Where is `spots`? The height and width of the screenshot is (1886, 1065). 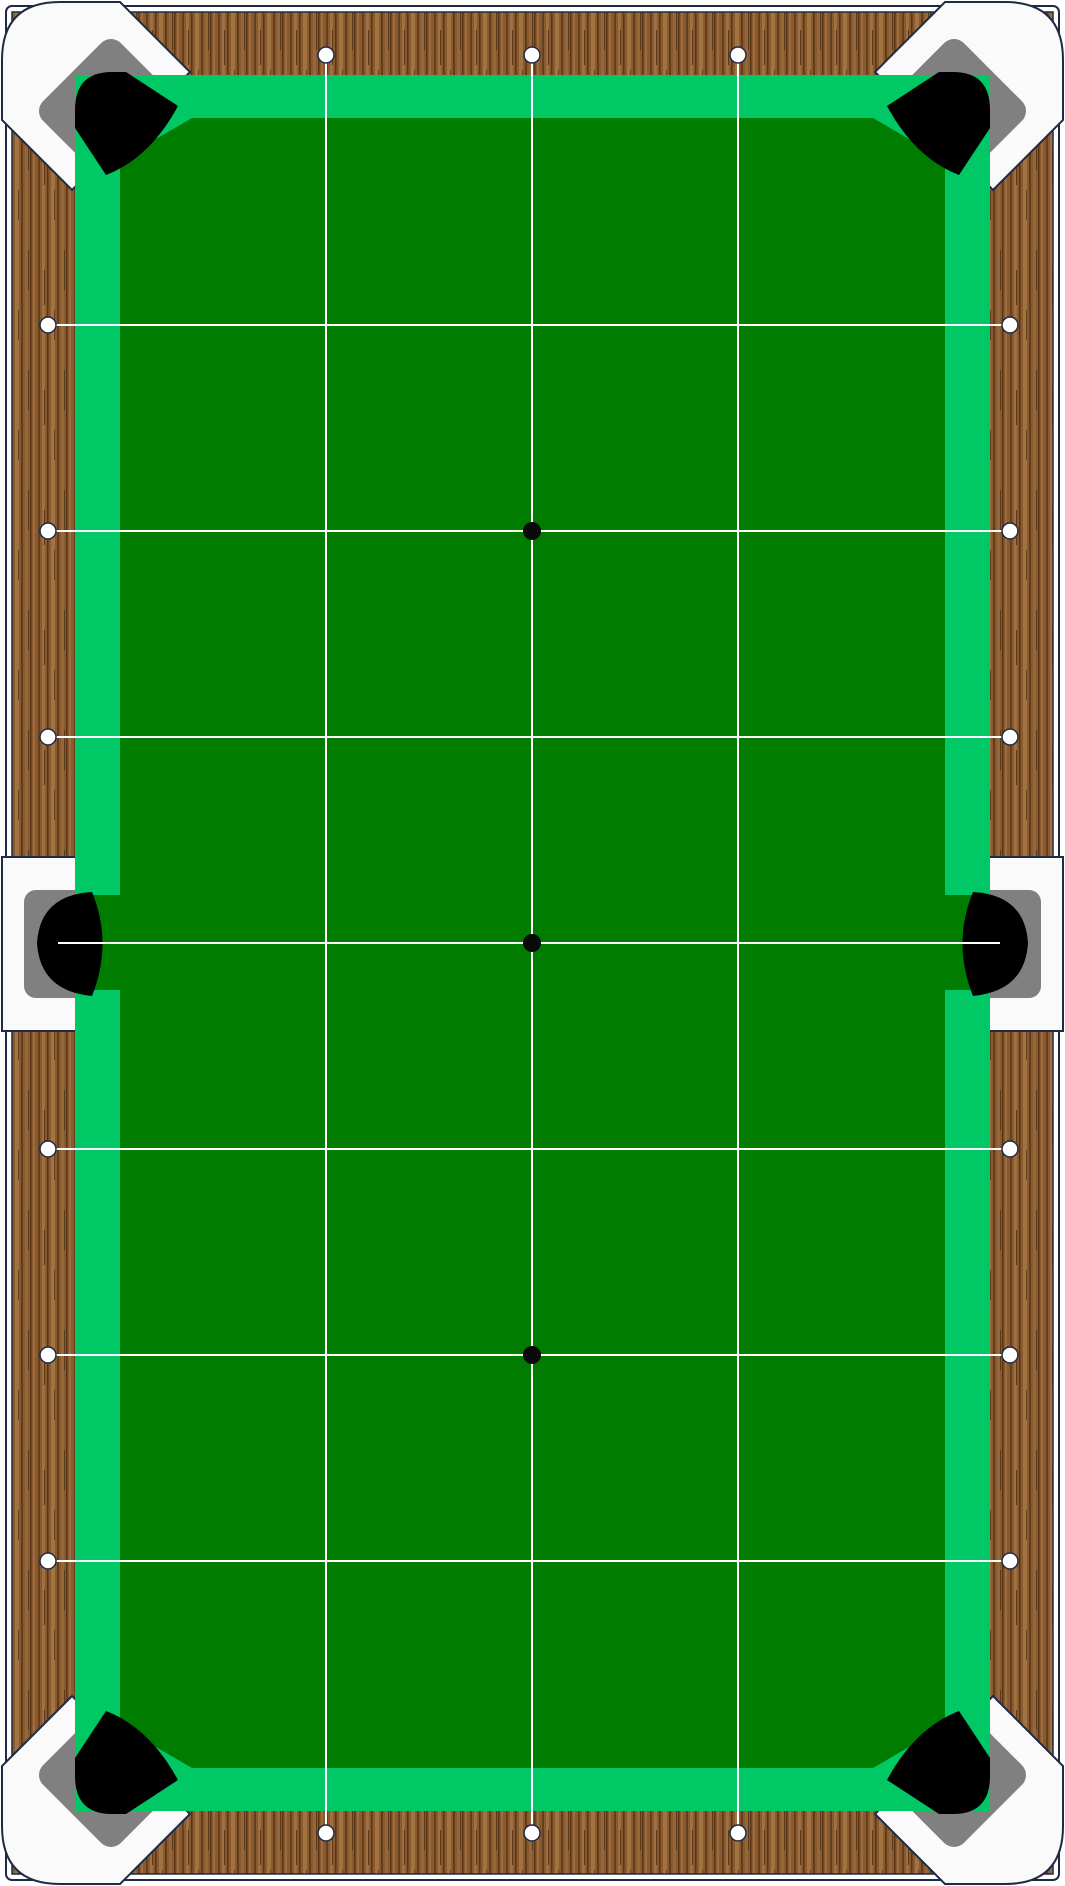 spots is located at coordinates (532, 943).